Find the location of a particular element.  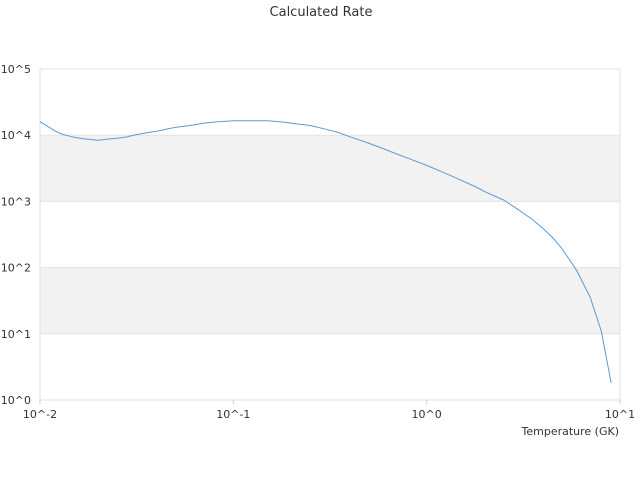

x-axis-title: Temperature (GK) is located at coordinates (570, 431).